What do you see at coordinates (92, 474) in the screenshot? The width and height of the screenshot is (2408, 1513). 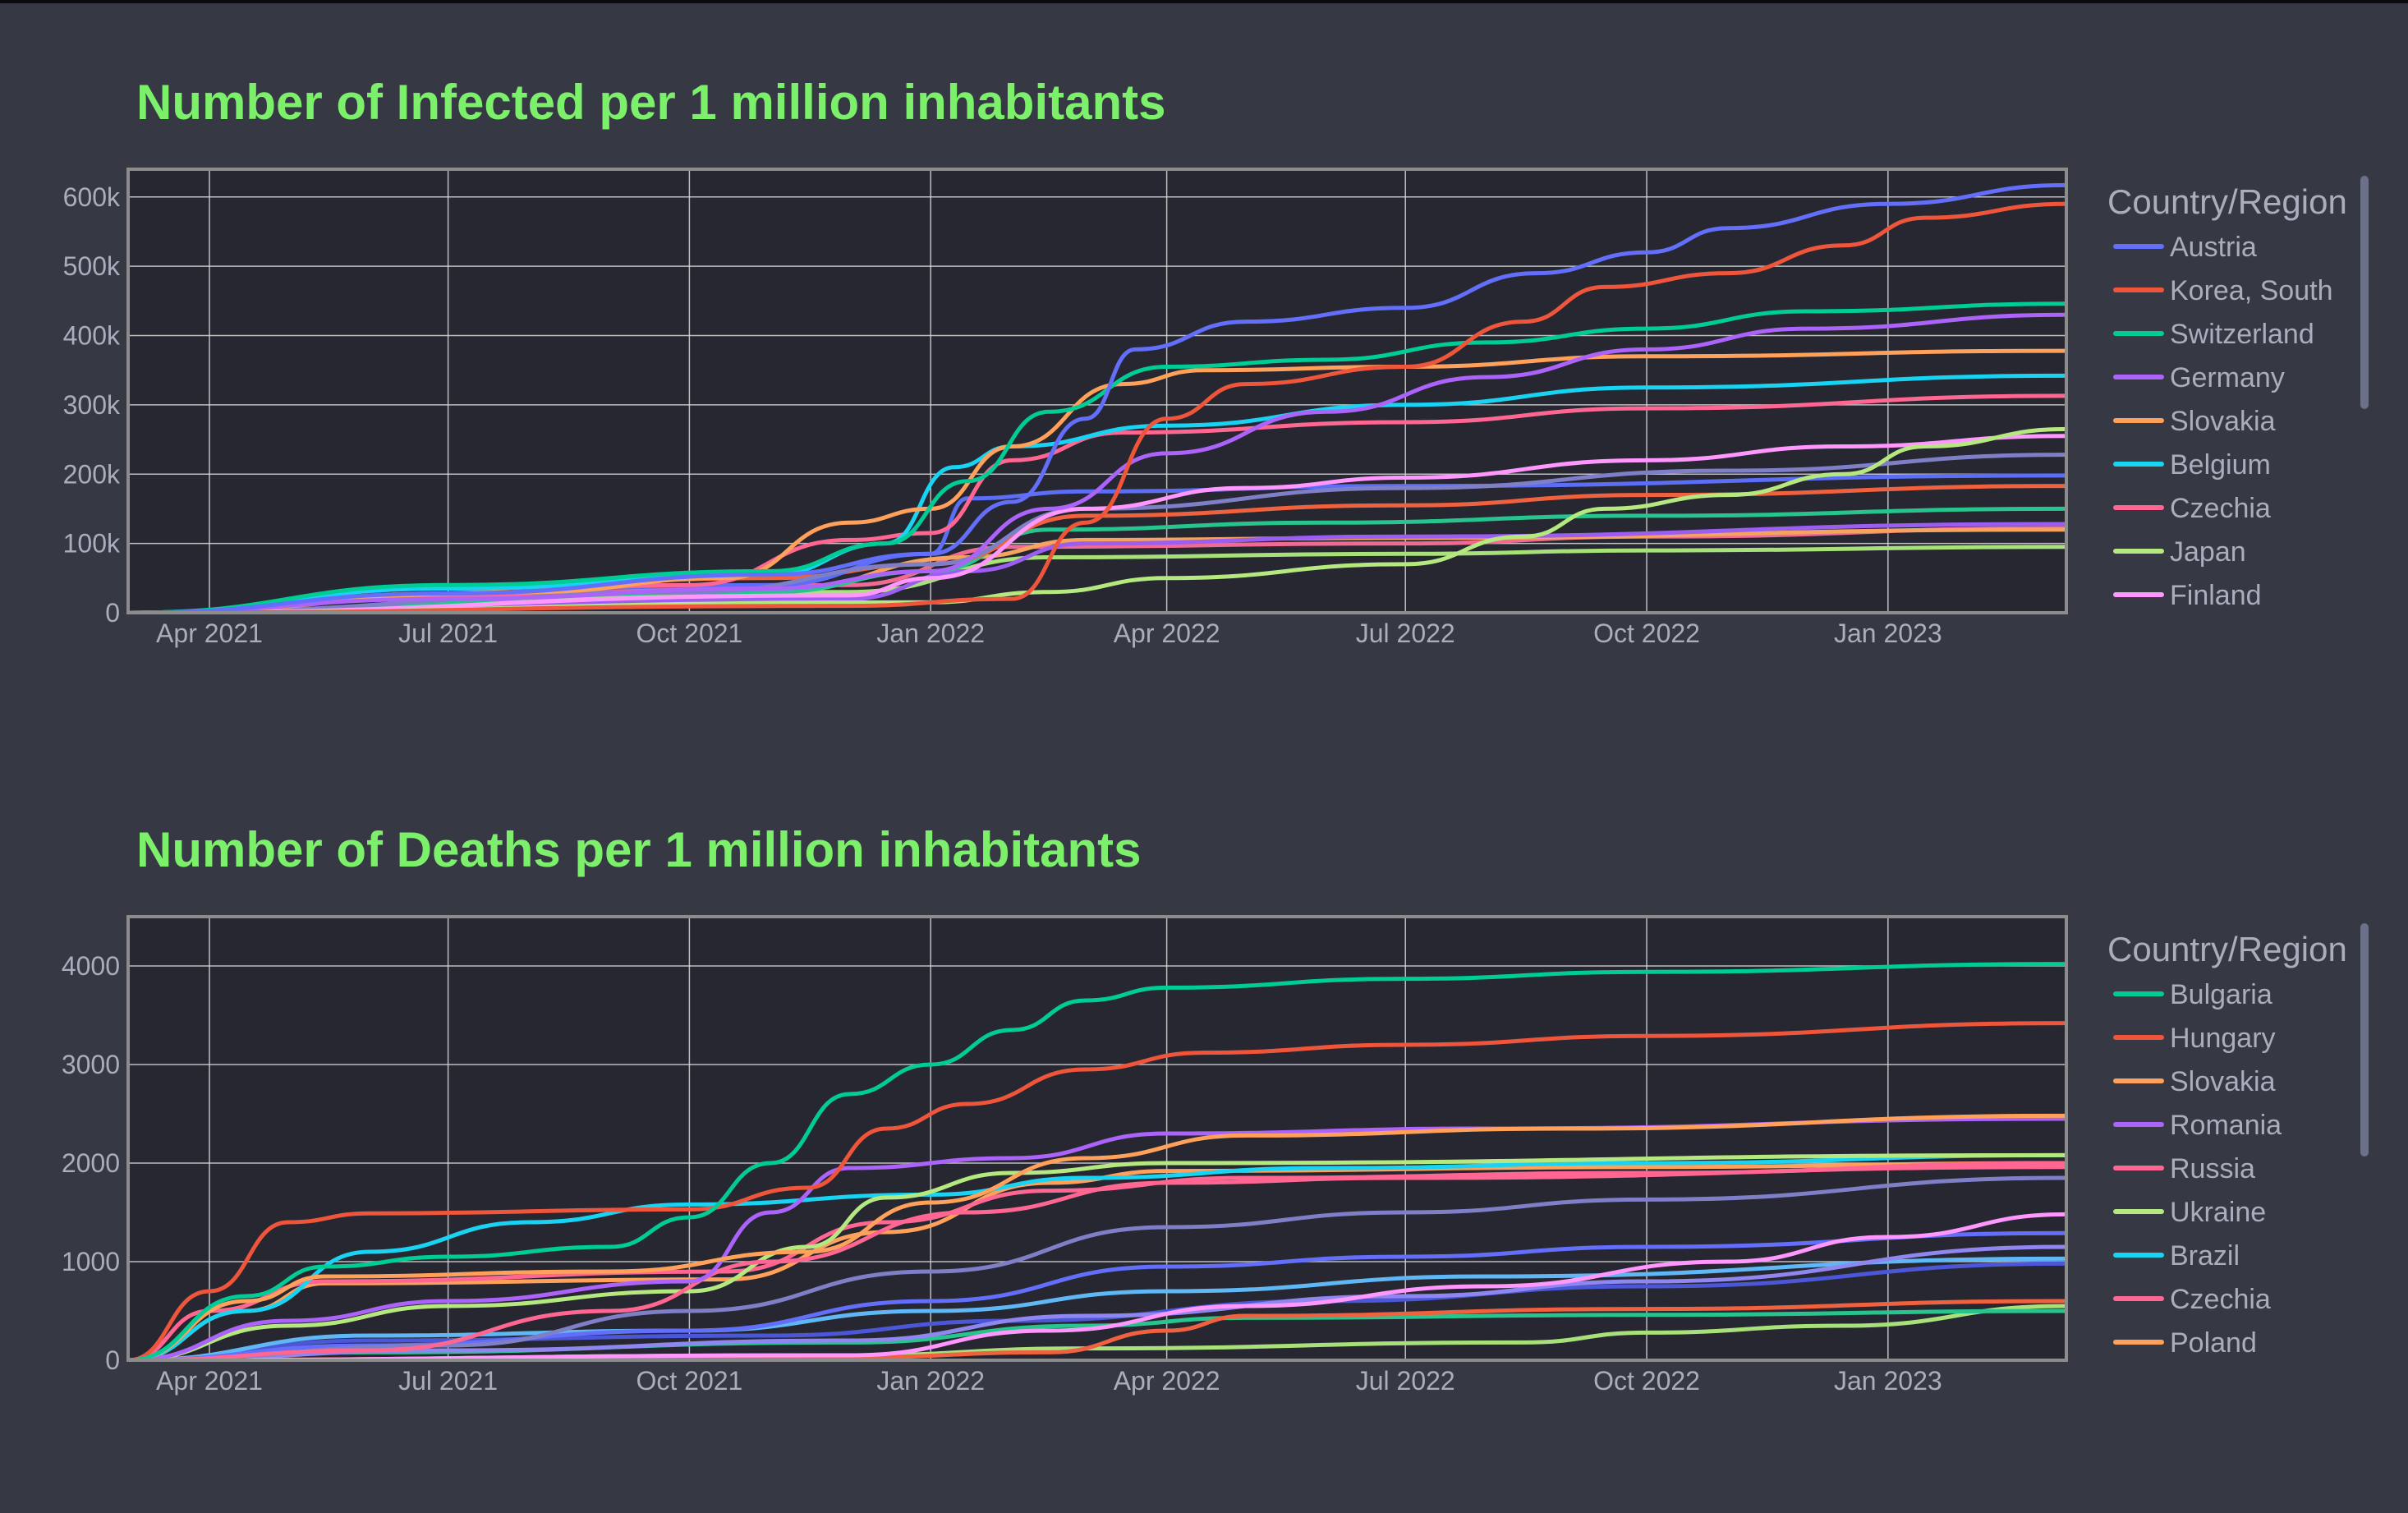 I see `infected-y-tick-label: 200k` at bounding box center [92, 474].